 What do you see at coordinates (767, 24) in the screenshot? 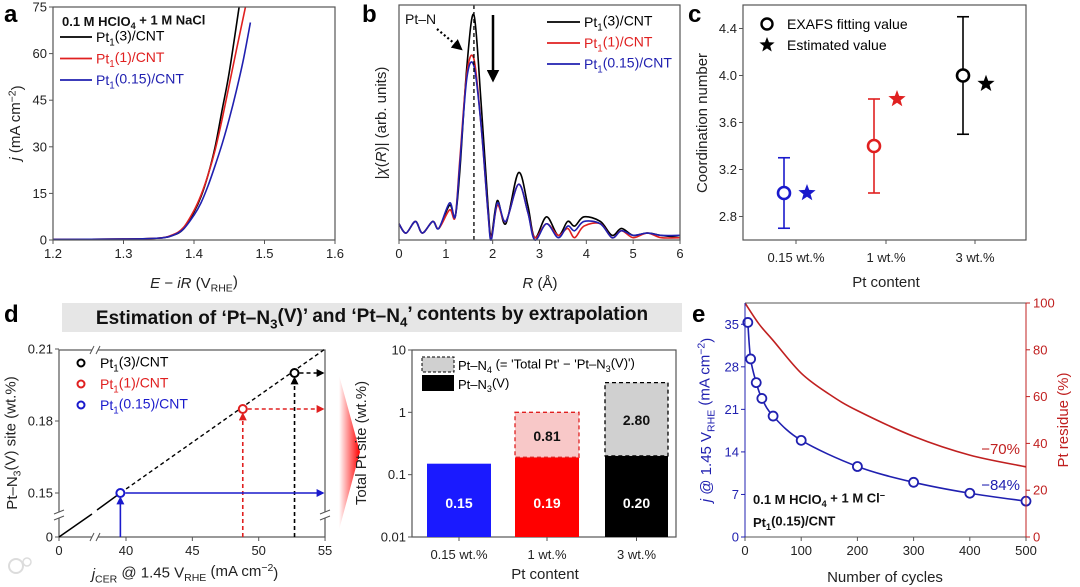
I see `legend-circle-icon` at bounding box center [767, 24].